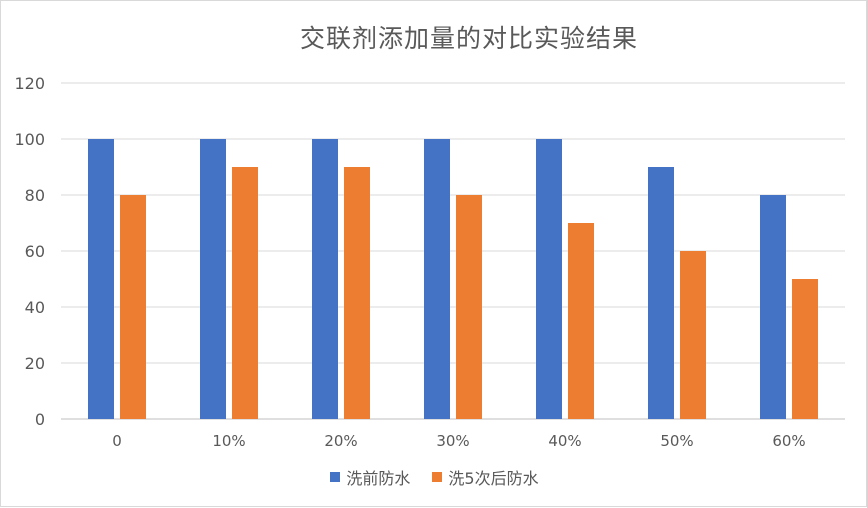 This screenshot has width=867, height=508. What do you see at coordinates (117, 441) in the screenshot?
I see `x-tick-label: 0` at bounding box center [117, 441].